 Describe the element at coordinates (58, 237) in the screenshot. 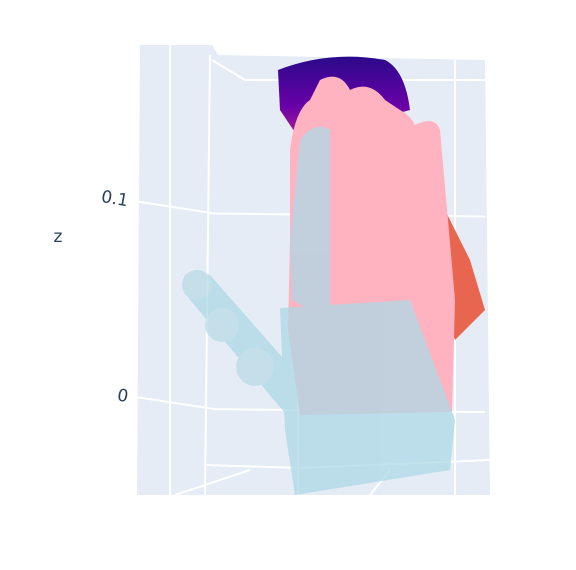

I see `z-axis-title: z` at that location.